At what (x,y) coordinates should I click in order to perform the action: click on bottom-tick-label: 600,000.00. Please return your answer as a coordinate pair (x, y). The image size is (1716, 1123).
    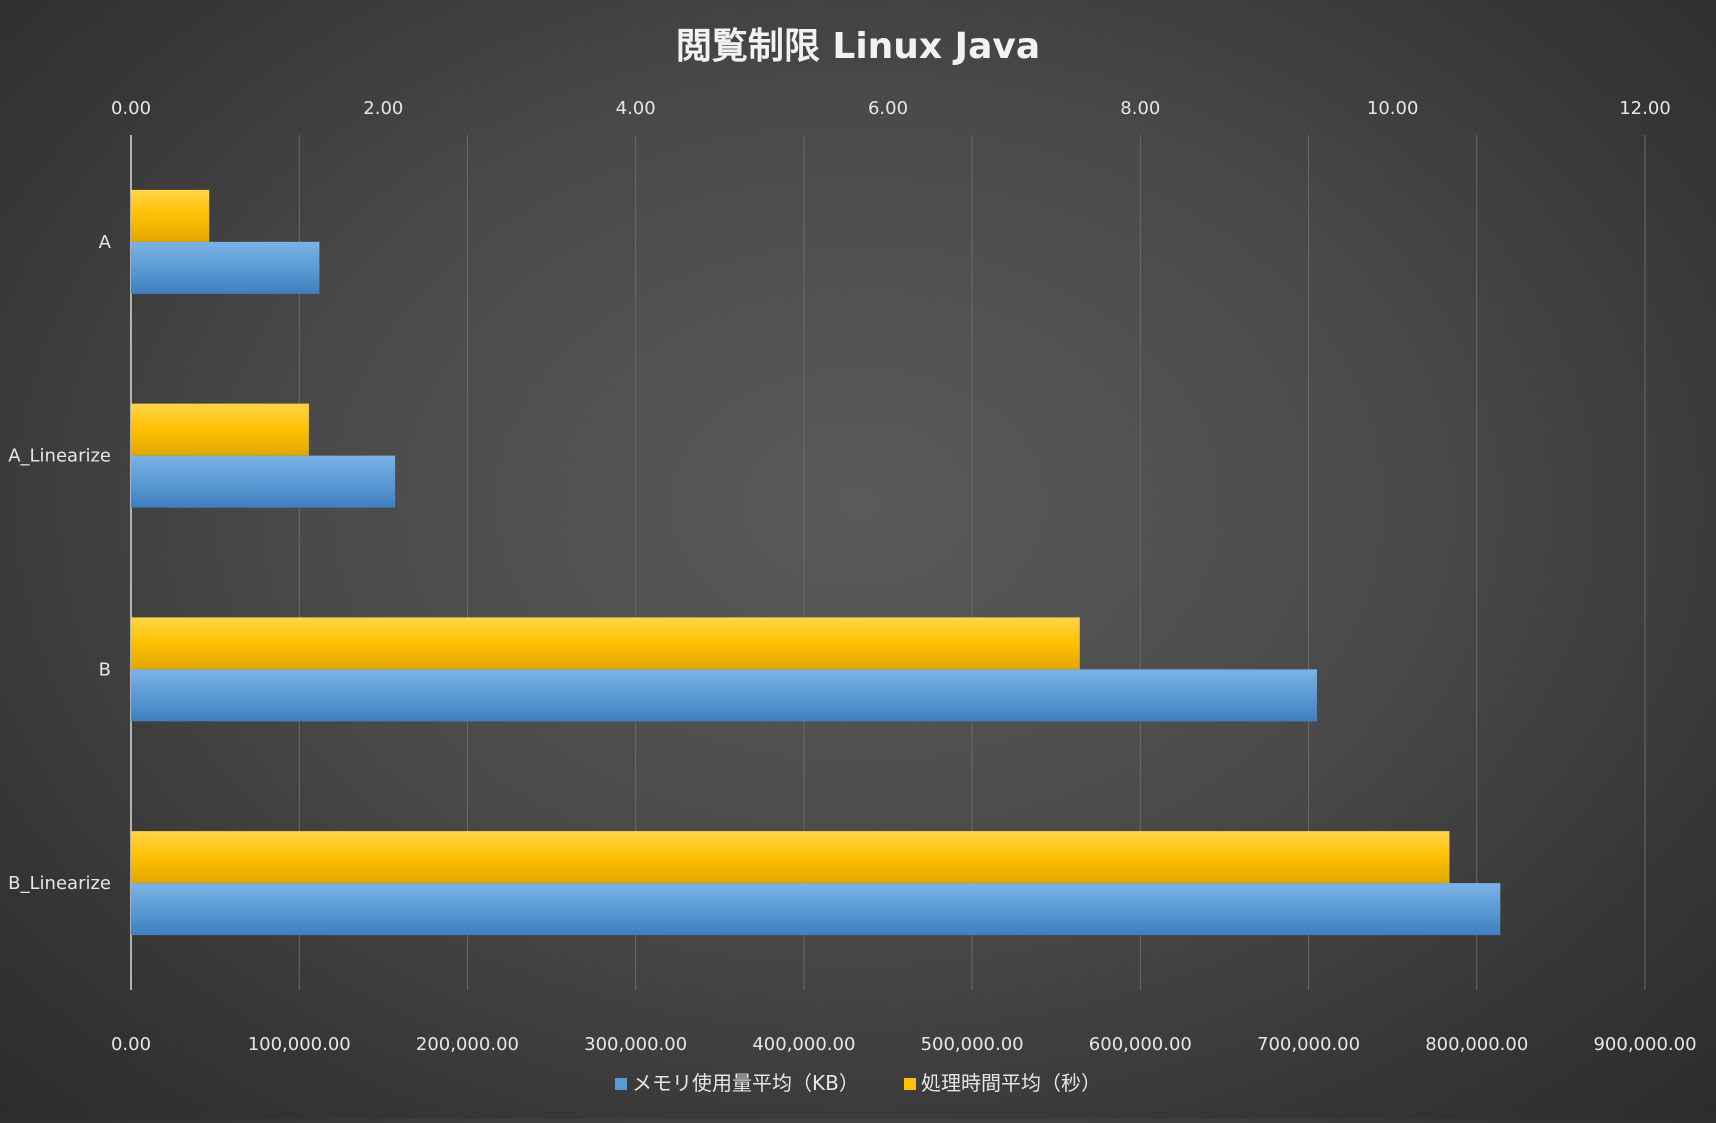
    Looking at the image, I should click on (1140, 1044).